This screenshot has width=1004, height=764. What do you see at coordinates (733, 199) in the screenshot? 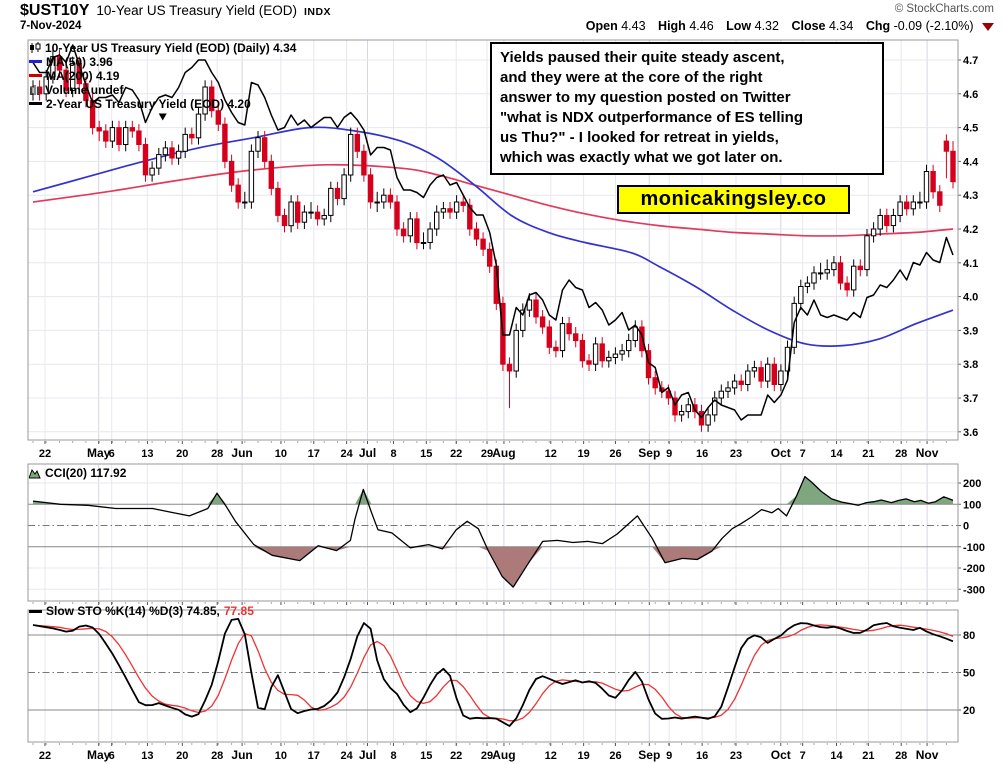
I see `watermark-badge: monicakingsley.co` at bounding box center [733, 199].